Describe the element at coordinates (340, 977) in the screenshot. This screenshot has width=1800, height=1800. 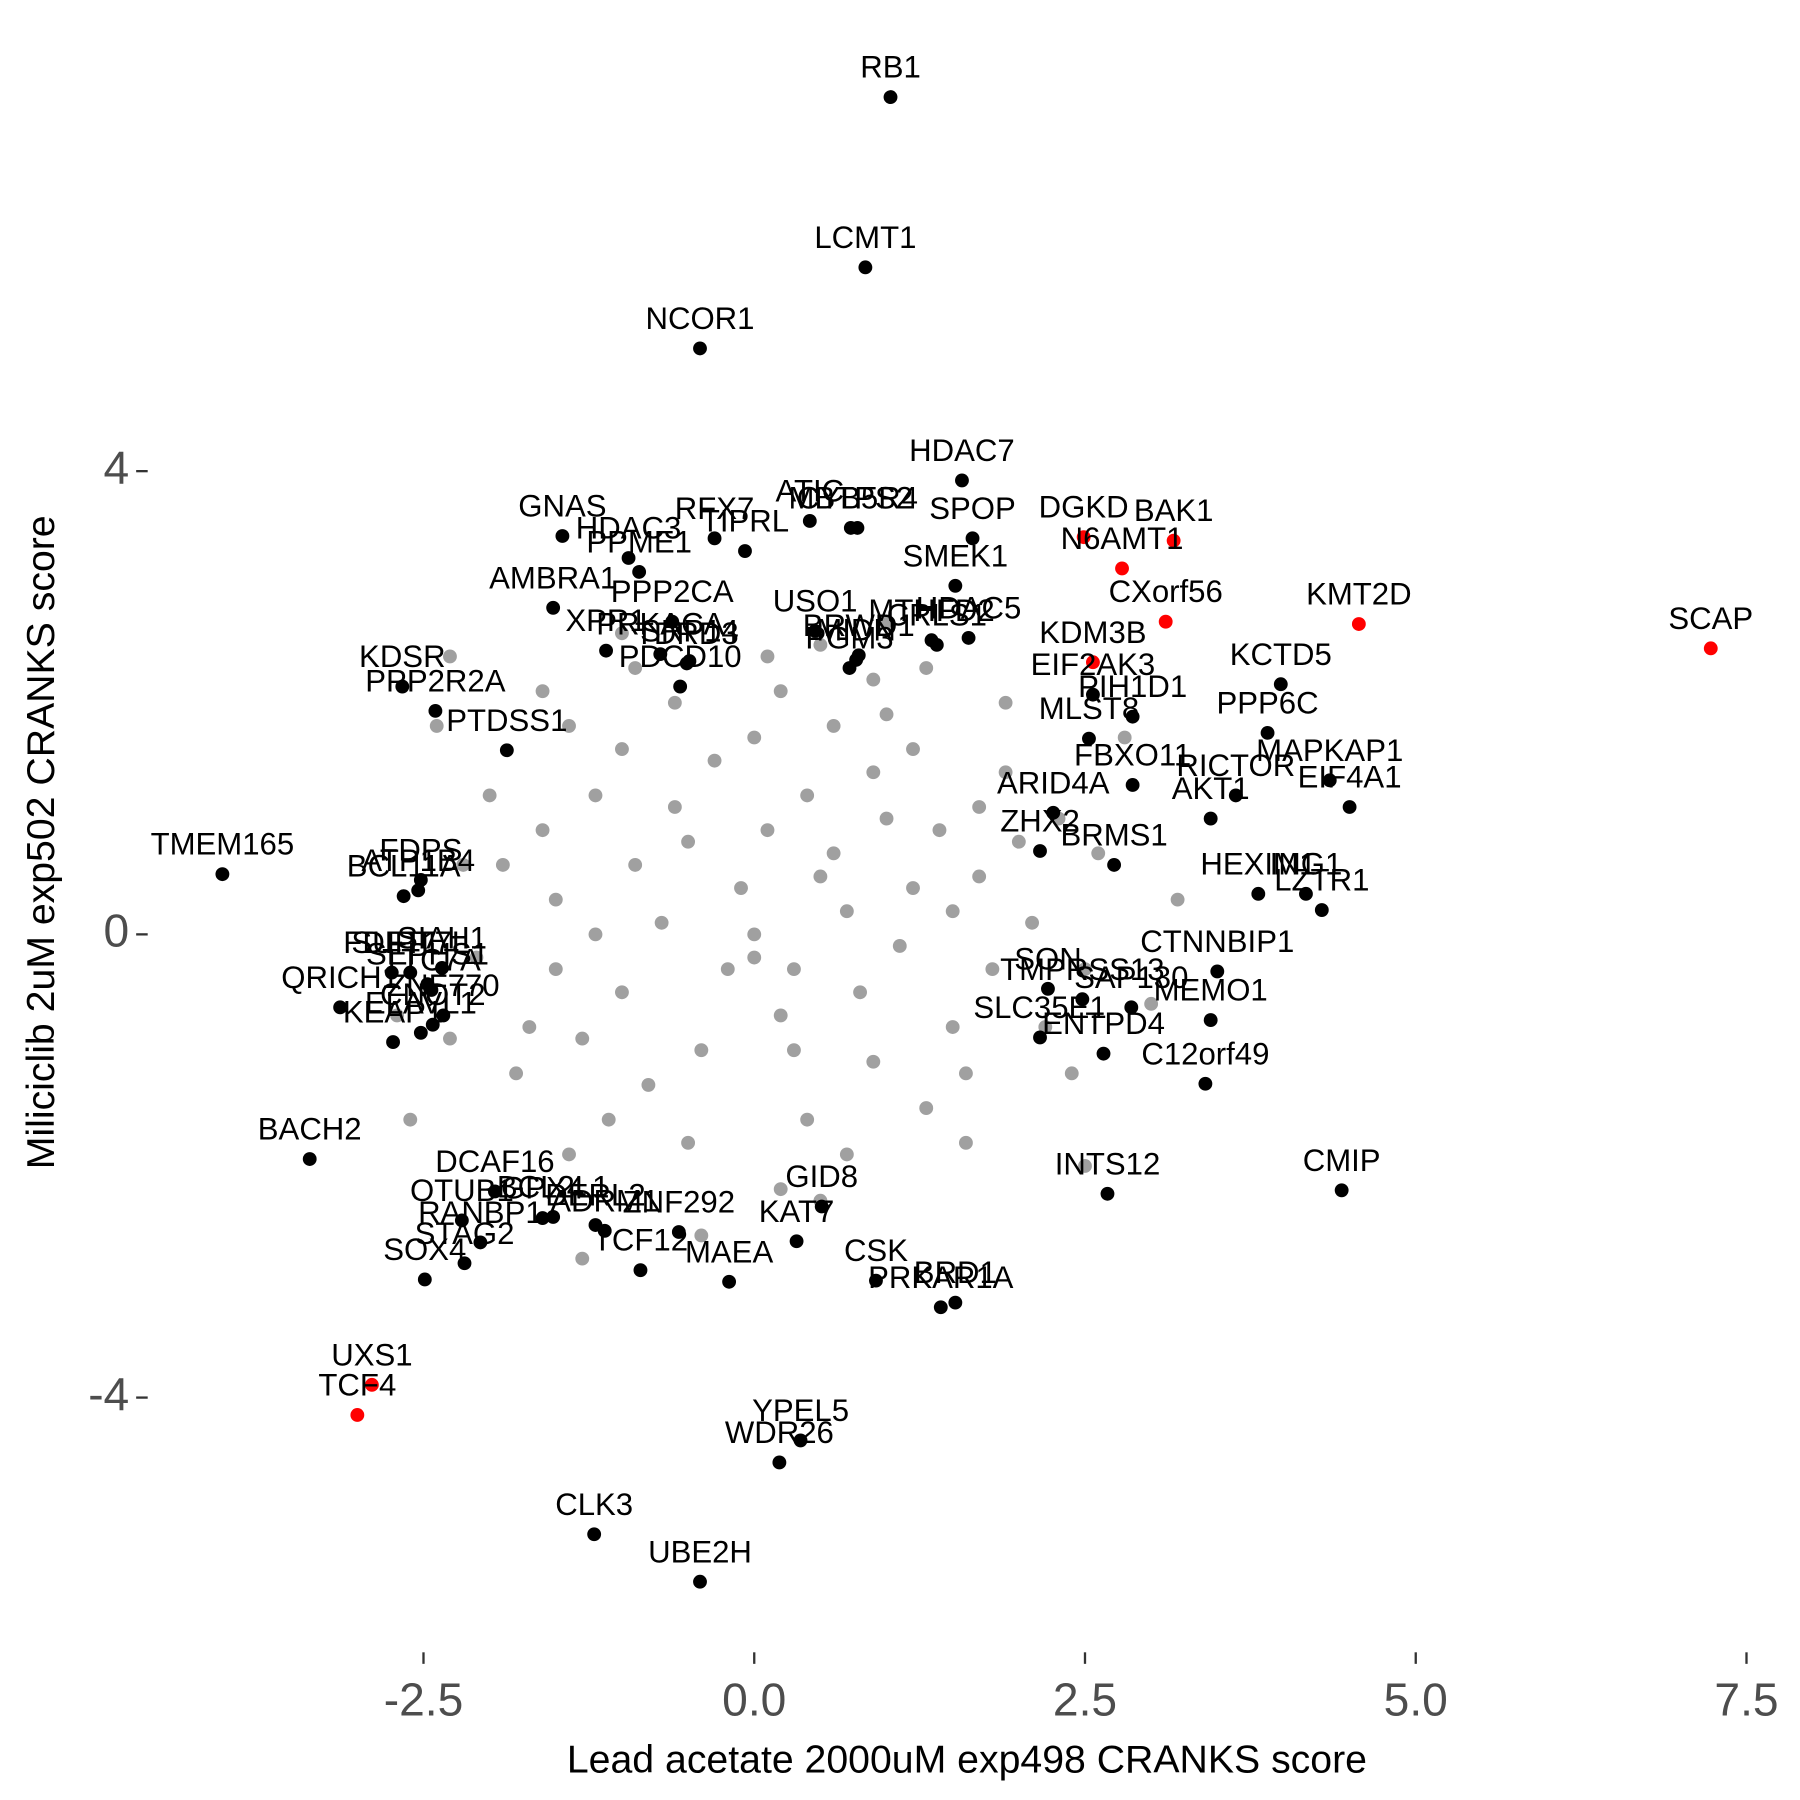
I see `point-label: QRICH1` at that location.